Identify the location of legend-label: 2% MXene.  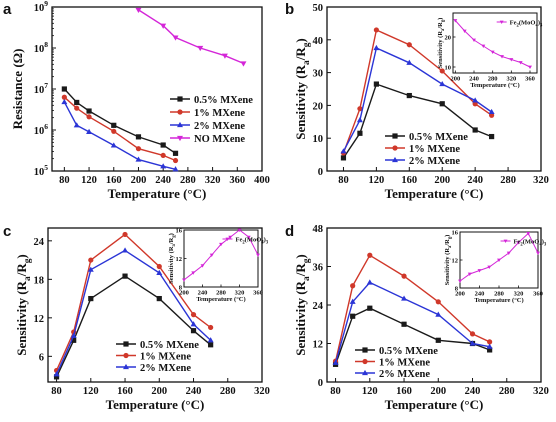
(404, 374).